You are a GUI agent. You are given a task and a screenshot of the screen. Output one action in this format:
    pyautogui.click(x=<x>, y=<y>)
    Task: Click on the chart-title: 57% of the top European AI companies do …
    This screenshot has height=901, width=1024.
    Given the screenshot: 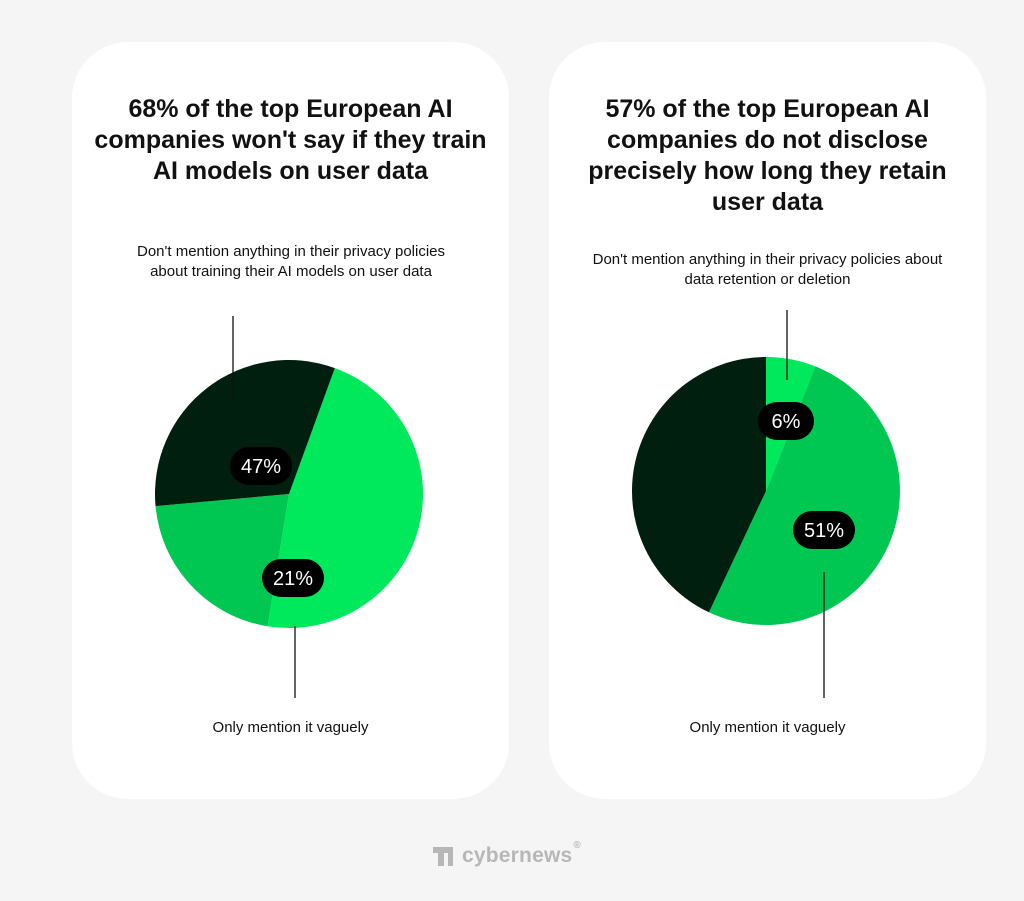 What is the action you would take?
    pyautogui.click(x=767, y=155)
    